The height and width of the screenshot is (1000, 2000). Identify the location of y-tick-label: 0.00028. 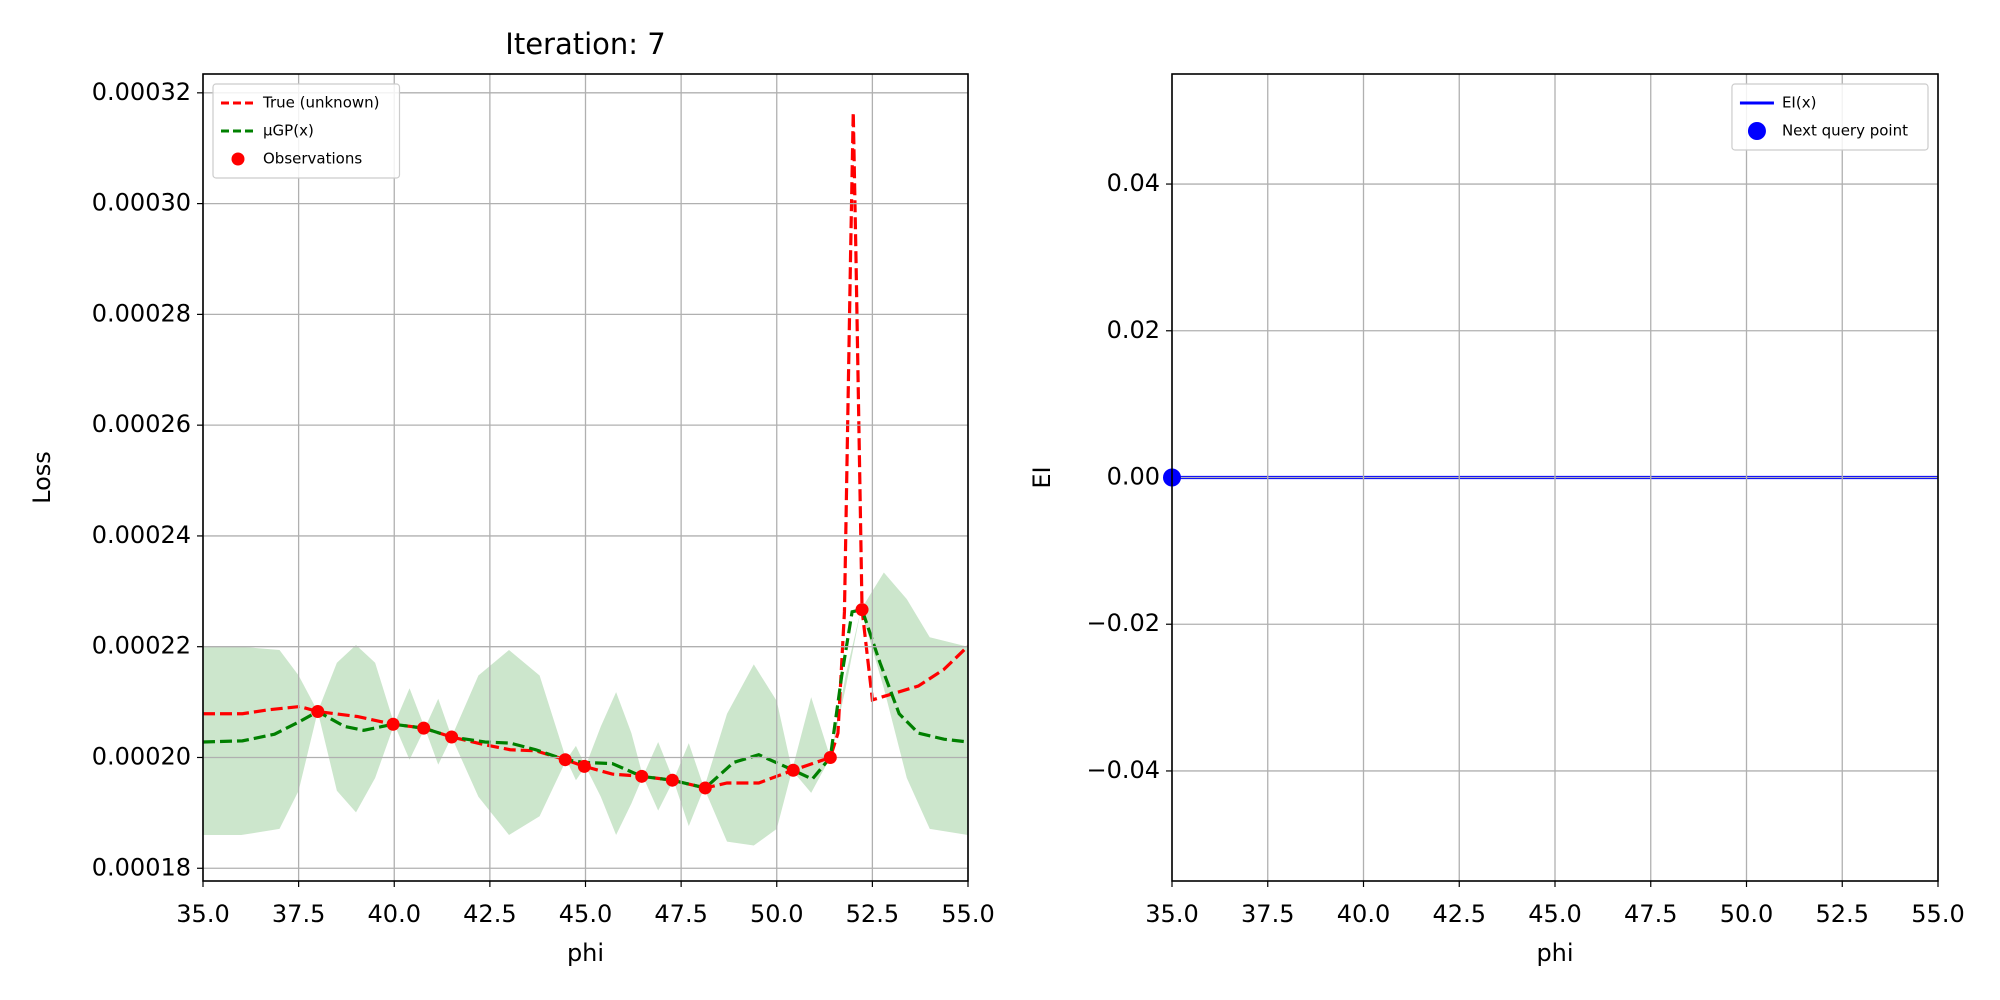
(141, 313).